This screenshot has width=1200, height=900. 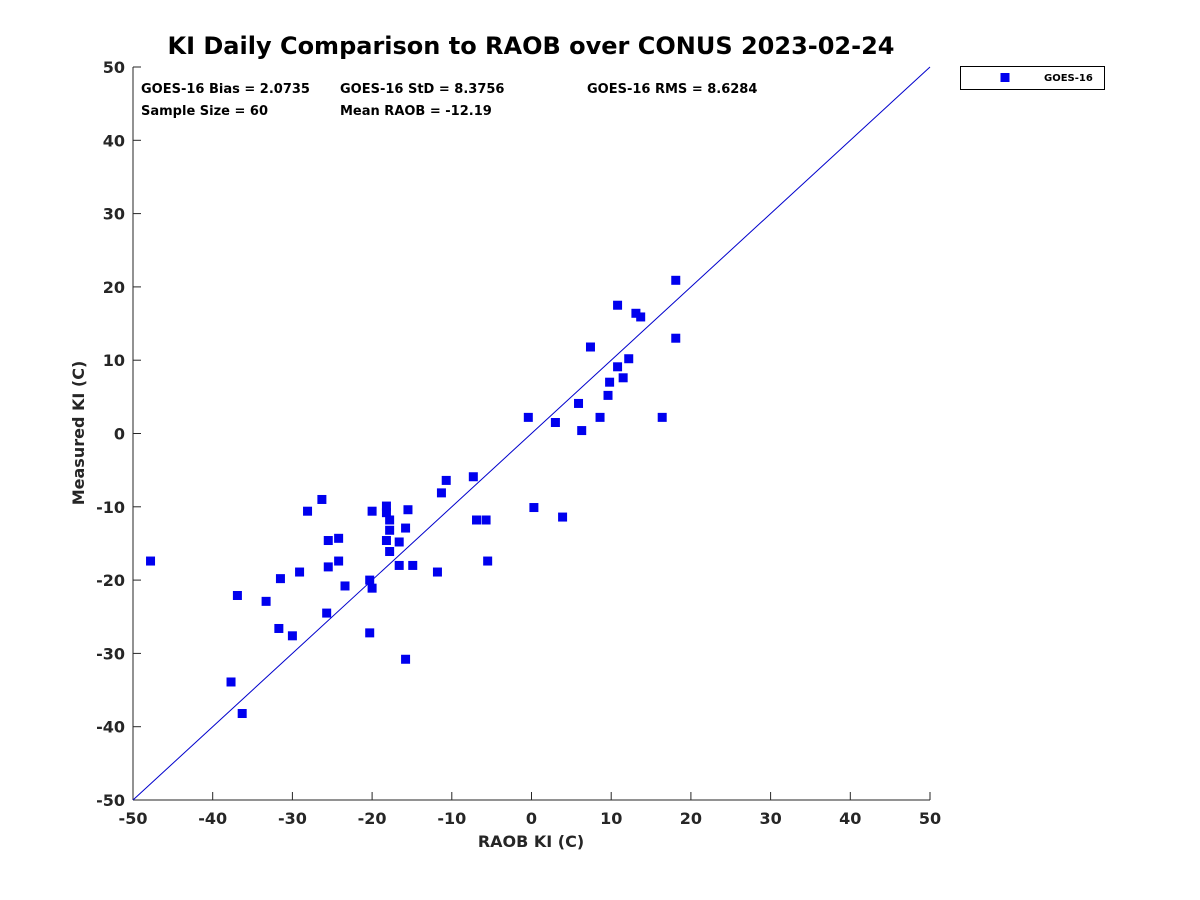 What do you see at coordinates (611, 818) in the screenshot?
I see `x-tick-label: 10` at bounding box center [611, 818].